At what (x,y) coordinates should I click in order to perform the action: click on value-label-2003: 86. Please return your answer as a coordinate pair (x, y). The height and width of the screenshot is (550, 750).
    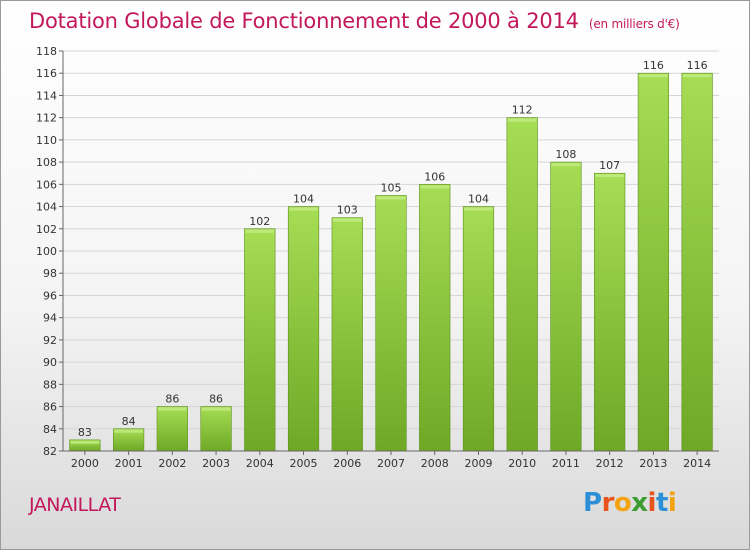
    Looking at the image, I should click on (216, 399).